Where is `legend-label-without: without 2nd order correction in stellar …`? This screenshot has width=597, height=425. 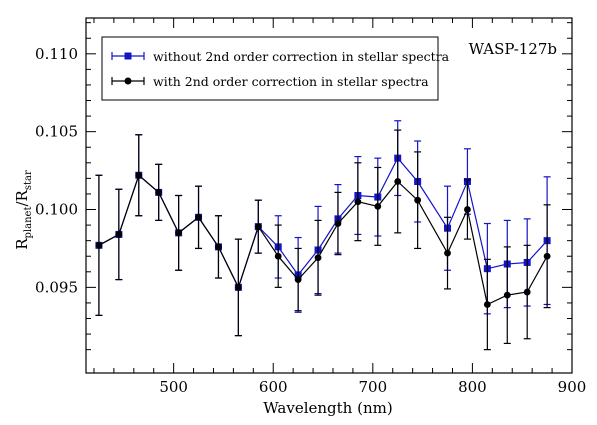
legend-label-without: without 2nd order correction in stellar … is located at coordinates (301, 56).